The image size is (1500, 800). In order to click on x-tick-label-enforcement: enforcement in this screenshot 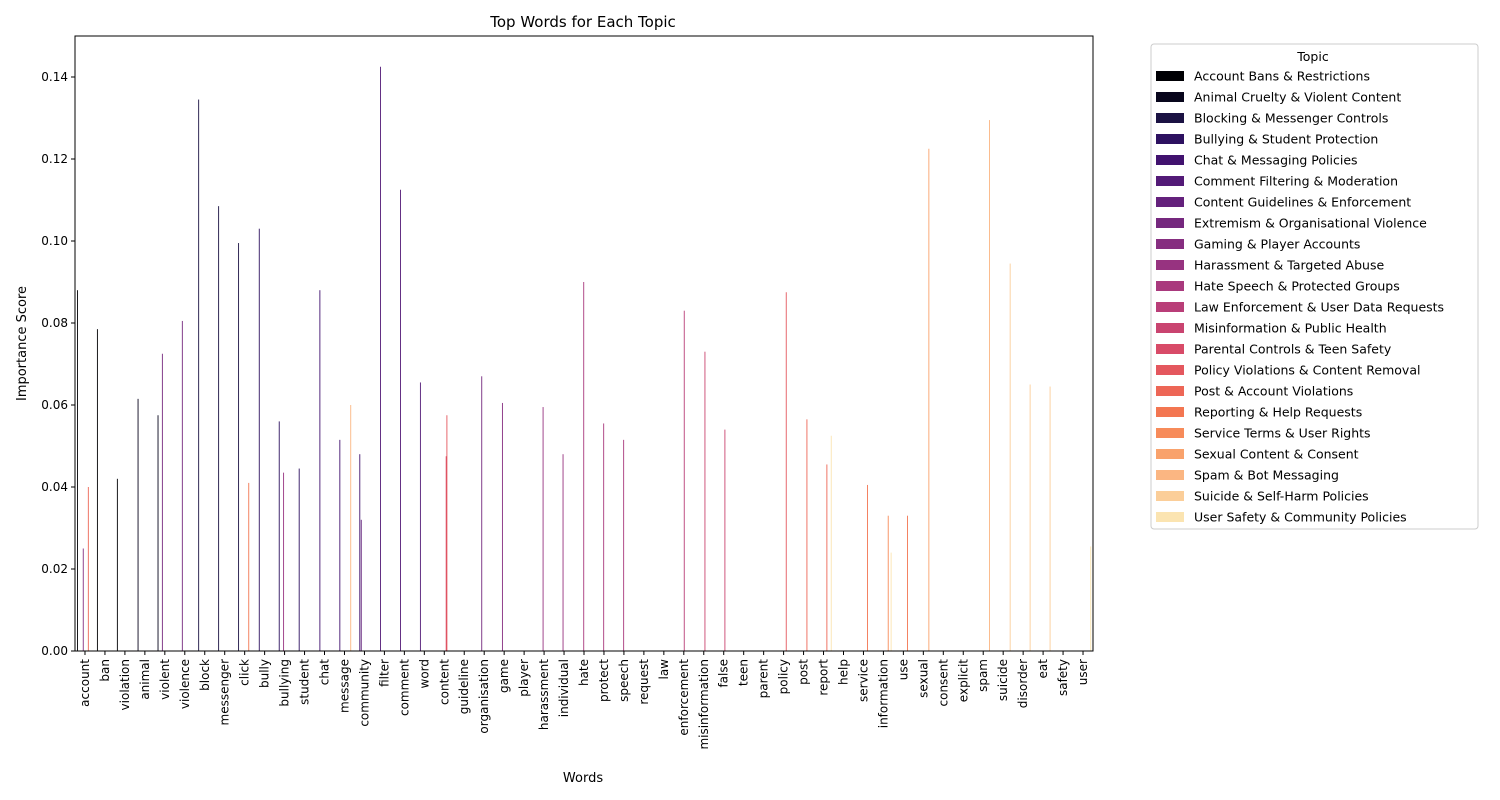, I will do `click(684, 697)`.